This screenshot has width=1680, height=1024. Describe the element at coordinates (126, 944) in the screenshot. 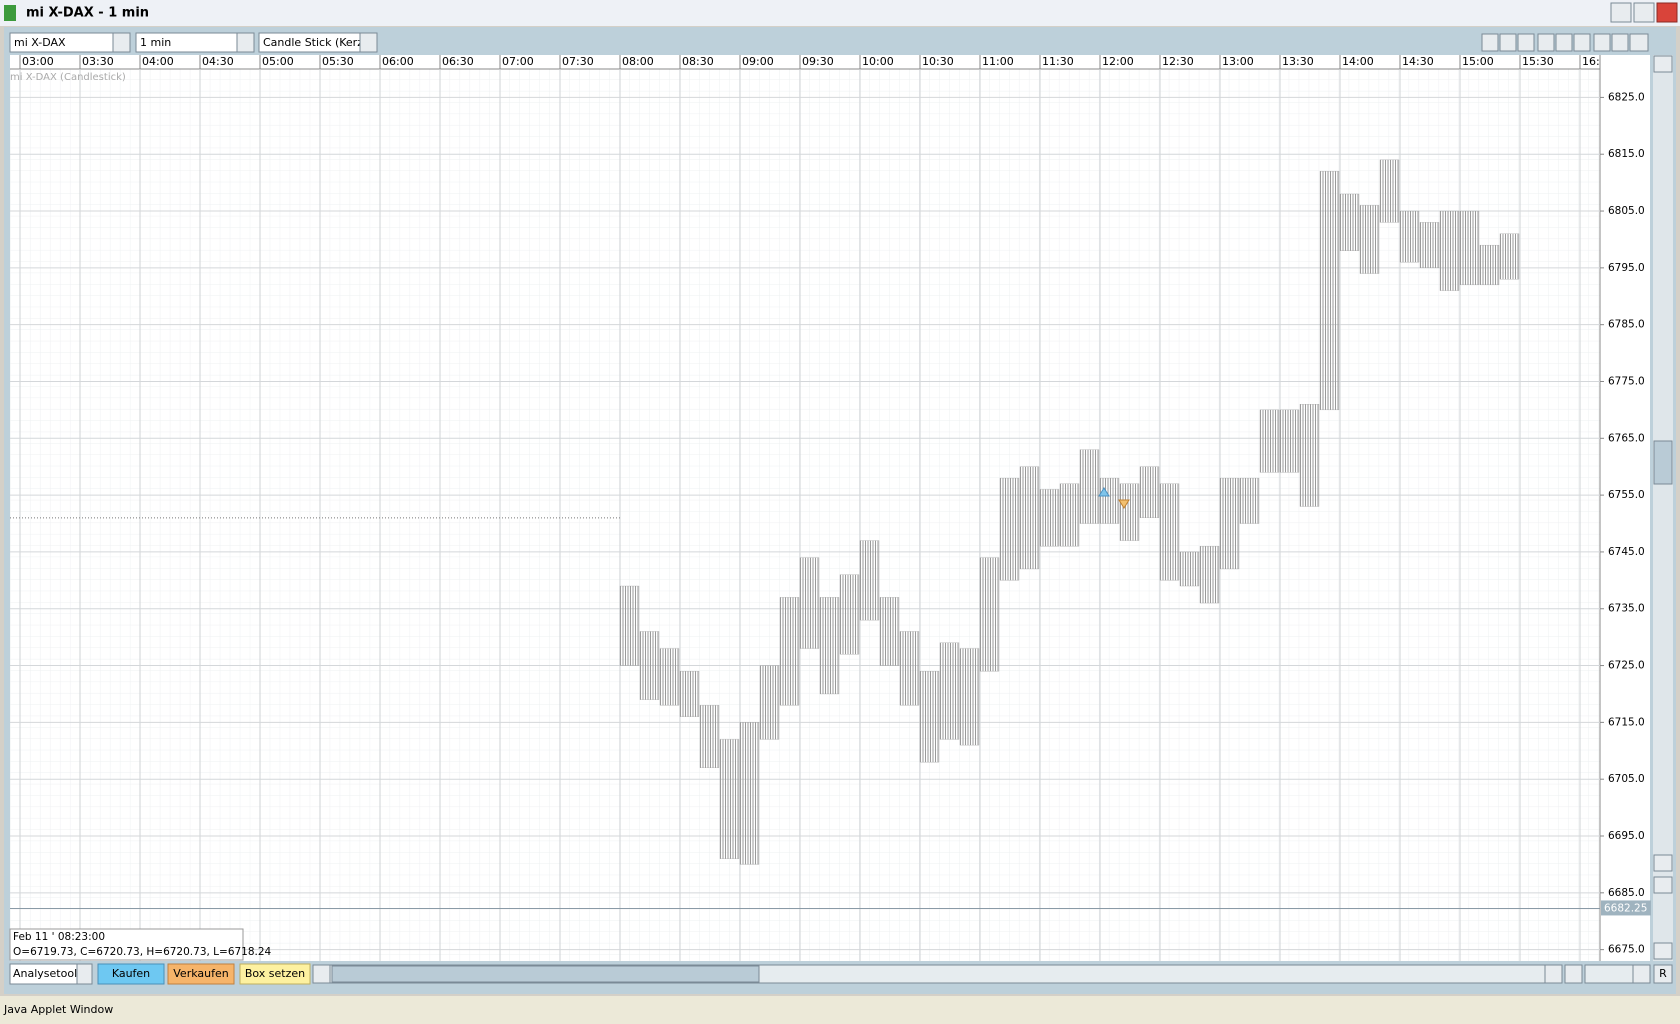

I see `info-box` at that location.